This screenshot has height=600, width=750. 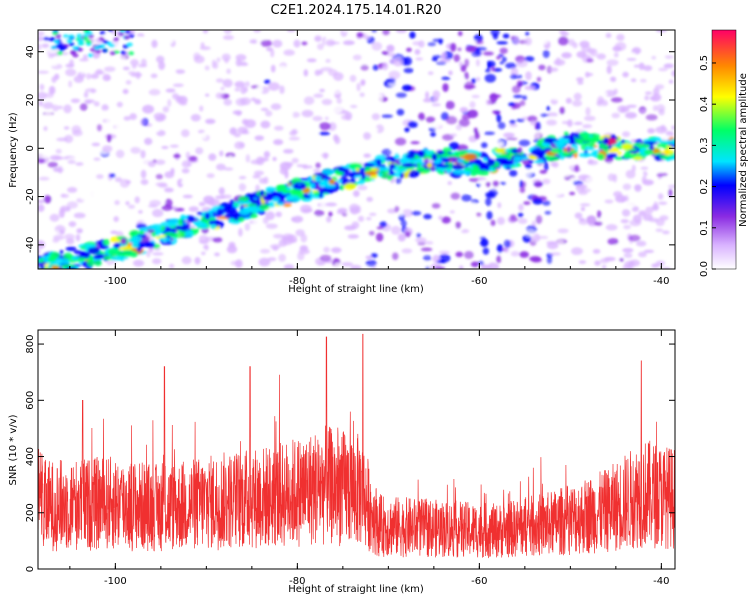 What do you see at coordinates (704, 187) in the screenshot?
I see `colorbar-tick-label: 0.2` at bounding box center [704, 187].